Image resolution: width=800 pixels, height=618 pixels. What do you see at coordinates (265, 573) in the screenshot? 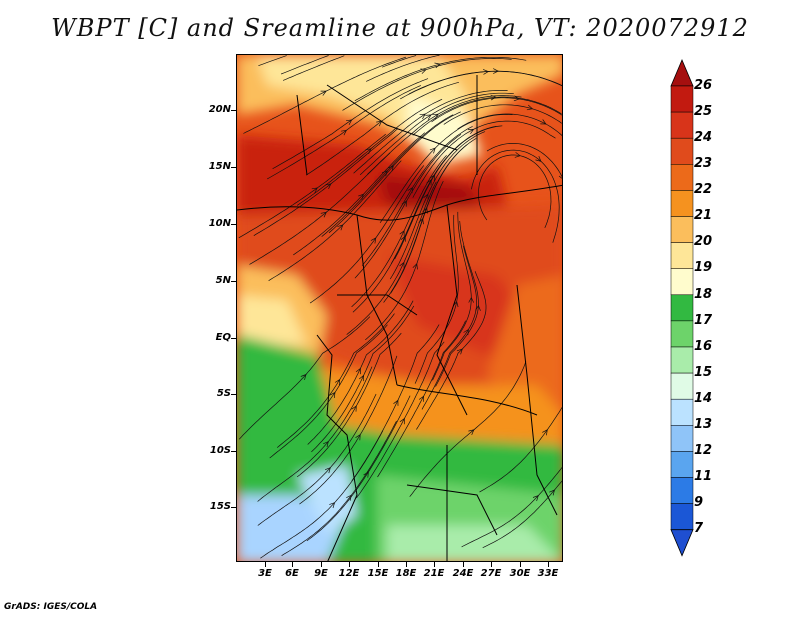
I see `lon-label-3e: 3E` at bounding box center [265, 573].